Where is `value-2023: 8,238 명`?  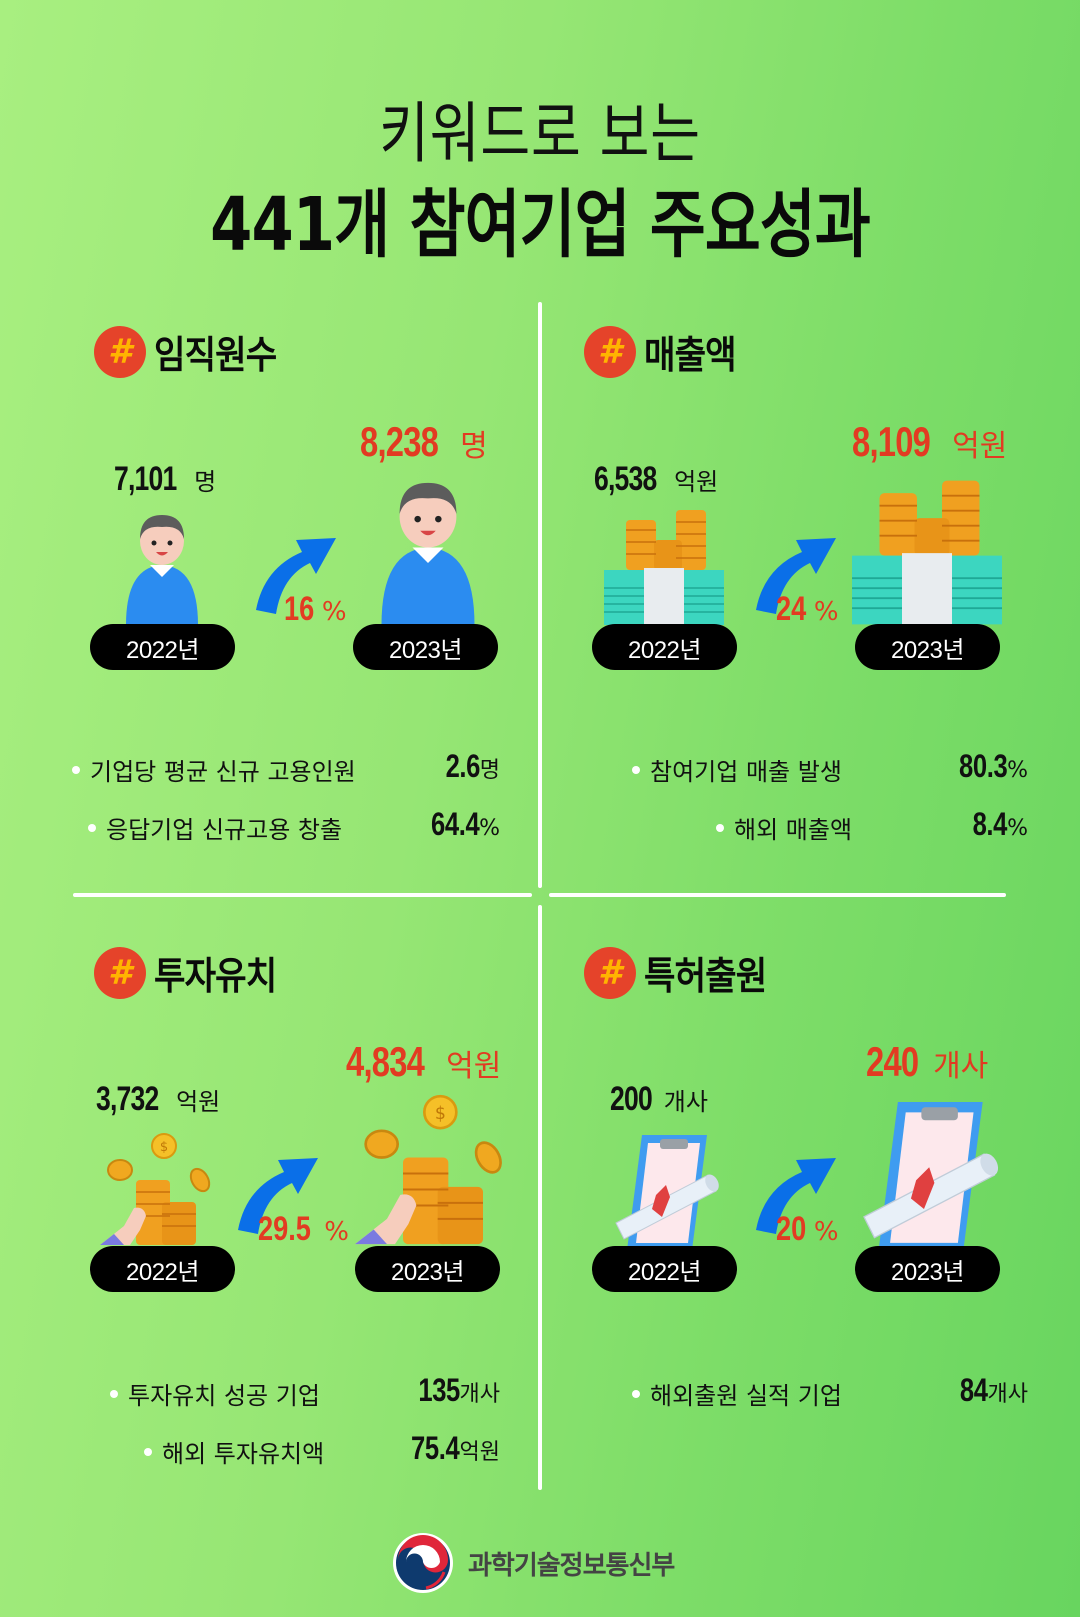 value-2023: 8,238 명 is located at coordinates (424, 441).